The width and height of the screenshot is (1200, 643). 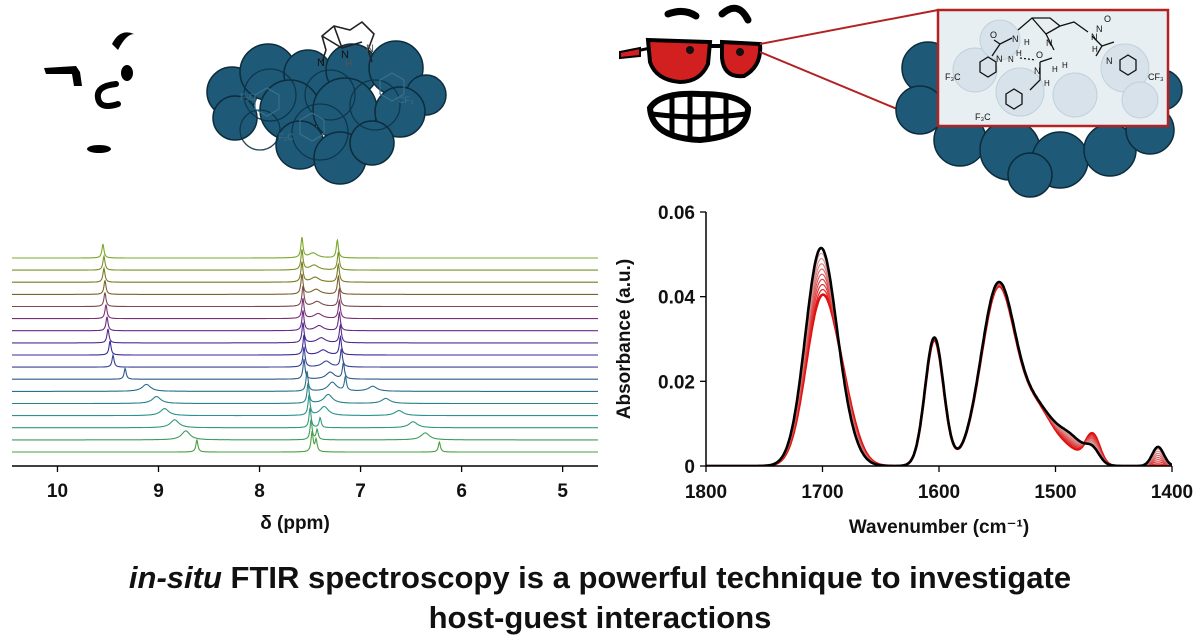 What do you see at coordinates (699, 117) in the screenshot?
I see `grinning-mouth` at bounding box center [699, 117].